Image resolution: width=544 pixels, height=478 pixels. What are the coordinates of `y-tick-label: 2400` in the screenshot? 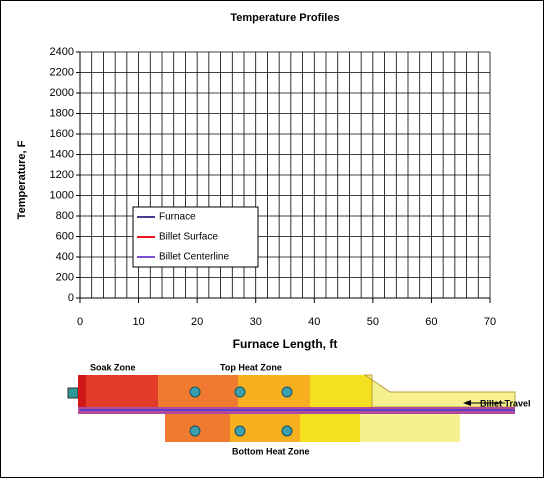 It's located at (62, 52).